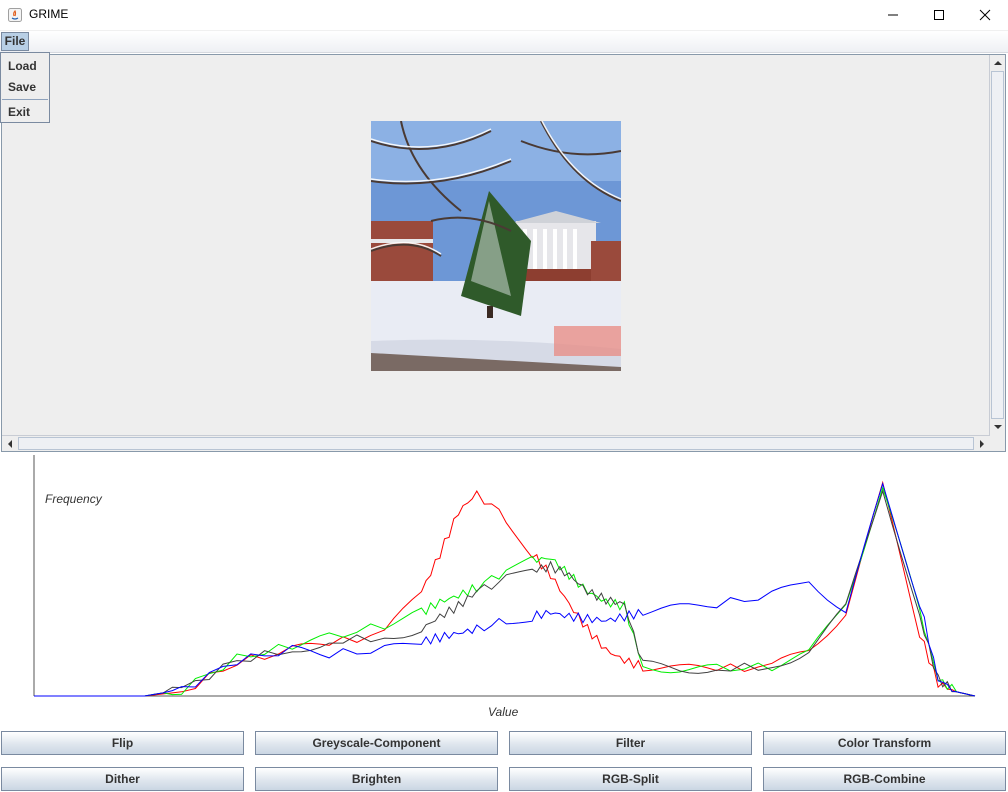 The width and height of the screenshot is (1008, 792). I want to click on dither-button: Dither, so click(122, 779).